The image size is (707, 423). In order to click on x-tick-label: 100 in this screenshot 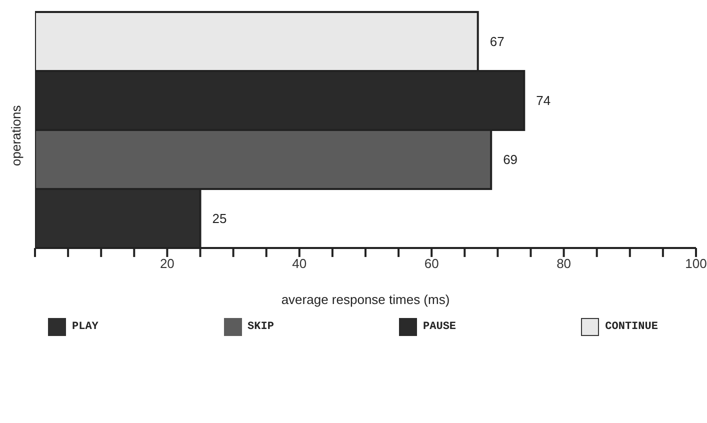, I will do `click(696, 264)`.